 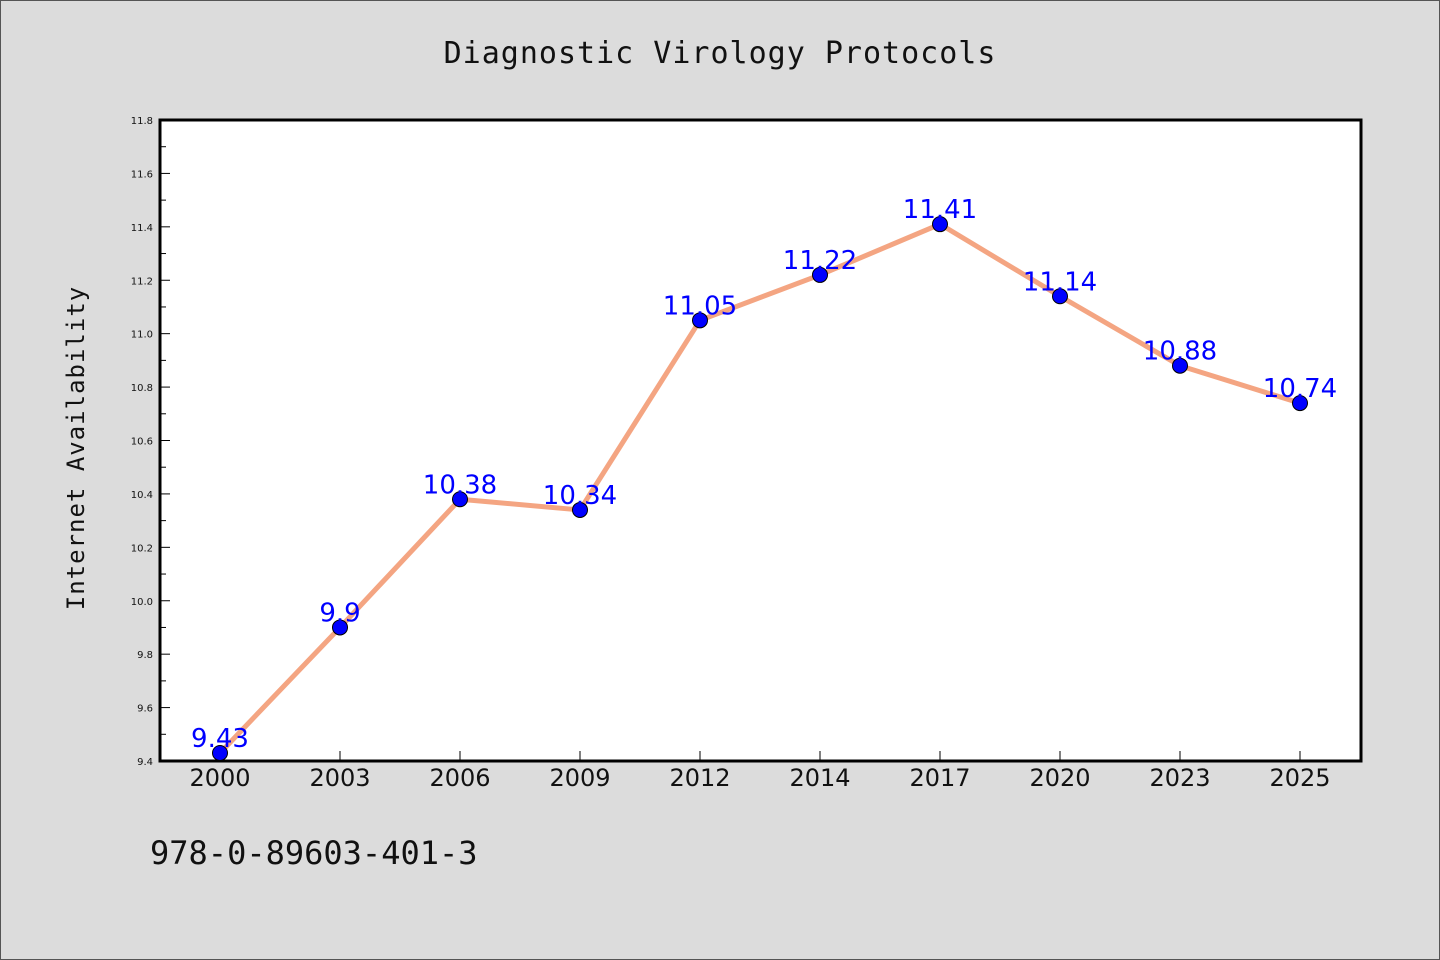 I want to click on x-tick-label: 2003, so click(x=339, y=778).